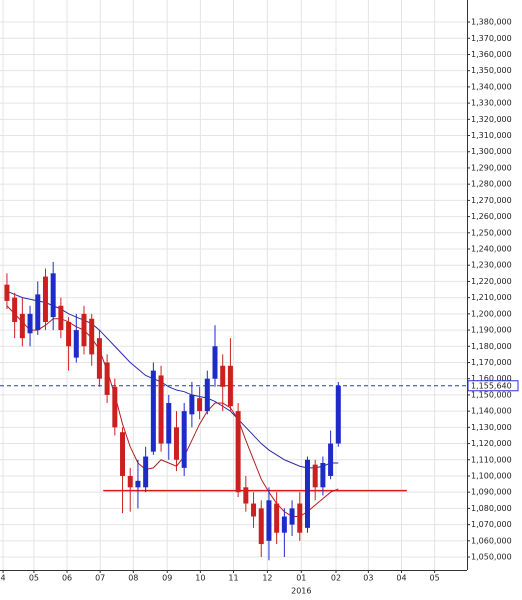 The height and width of the screenshot is (600, 522). Describe the element at coordinates (491, 22) in the screenshot. I see `y-tick-label: 1,380,000` at that location.